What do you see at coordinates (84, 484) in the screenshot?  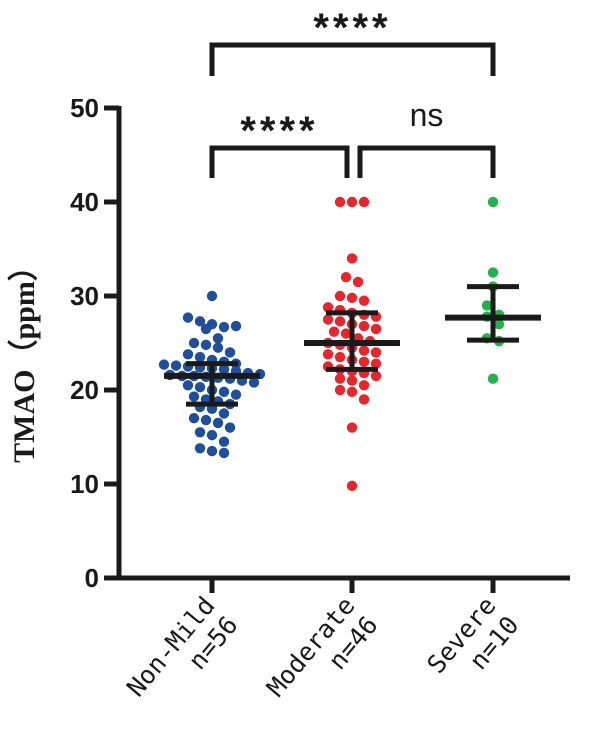 I see `y-tick-label: 10` at bounding box center [84, 484].